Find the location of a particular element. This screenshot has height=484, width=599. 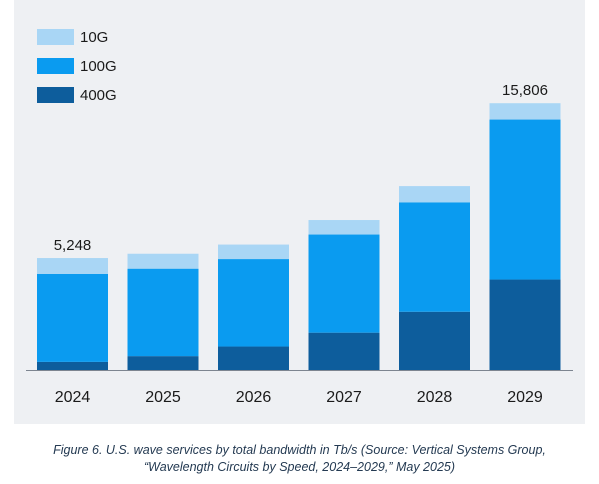

bar-100g-2025 is located at coordinates (163, 312).